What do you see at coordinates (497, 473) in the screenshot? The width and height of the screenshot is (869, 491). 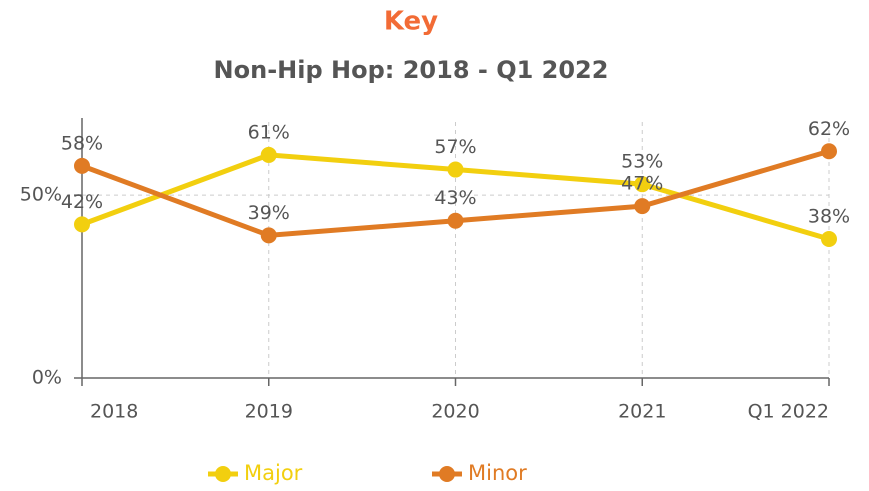 I see `legend-label: Minor` at bounding box center [497, 473].